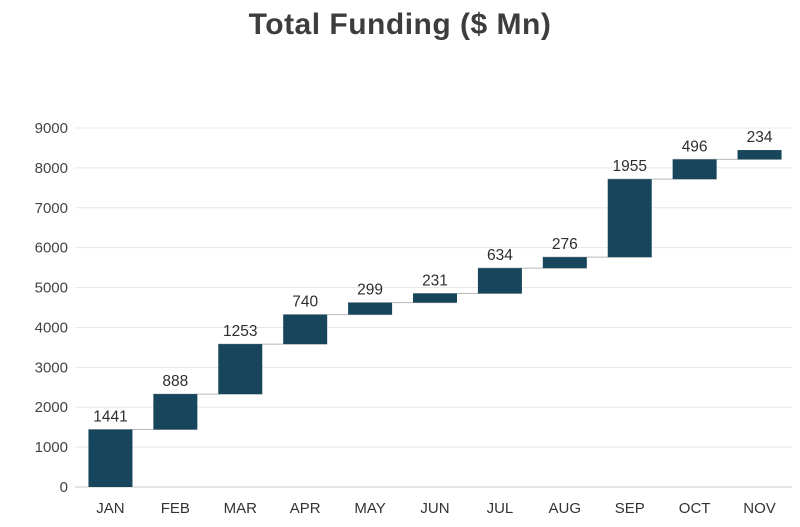  What do you see at coordinates (305, 302) in the screenshot?
I see `bar-value-label: 740` at bounding box center [305, 302].